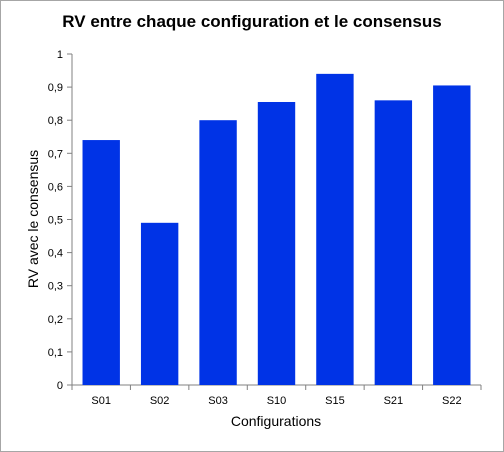  I want to click on x-tick-label: S01, so click(101, 401).